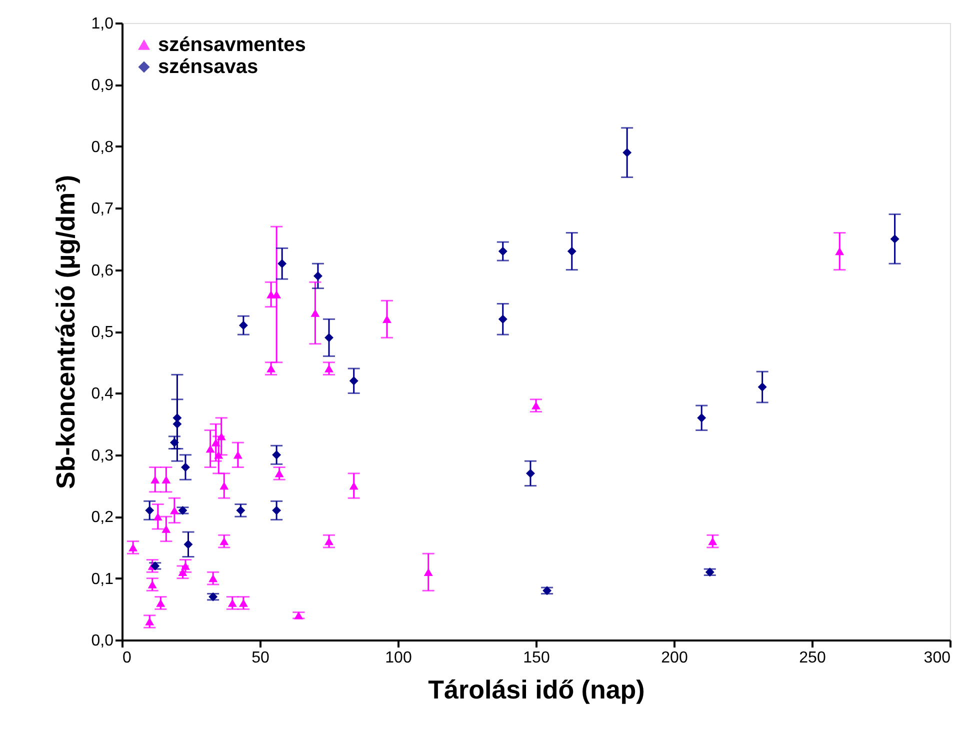  I want to click on y-tick-label: 1,0, so click(102, 24).